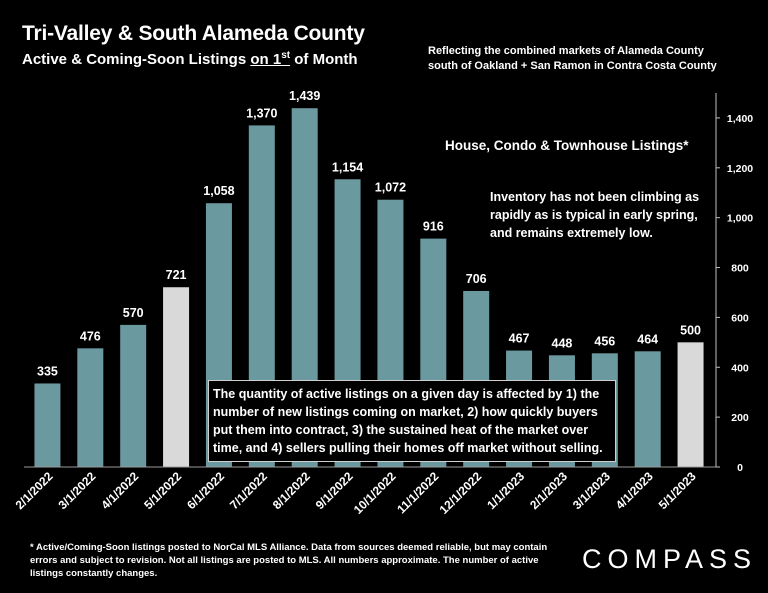 This screenshot has height=593, width=768. I want to click on x-tick-label: 11/1/2022, so click(417, 492).